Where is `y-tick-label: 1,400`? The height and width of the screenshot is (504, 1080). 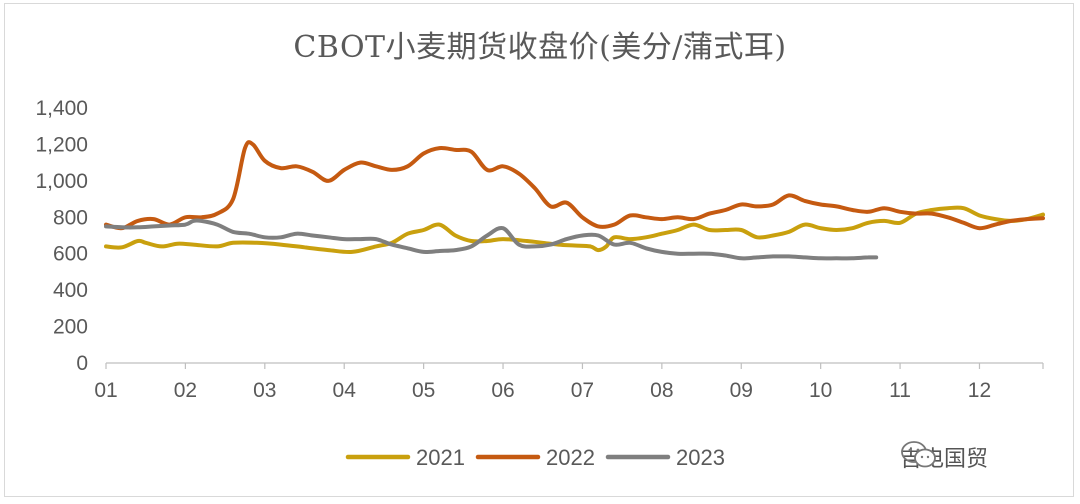
y-tick-label: 1,400 is located at coordinates (61, 108).